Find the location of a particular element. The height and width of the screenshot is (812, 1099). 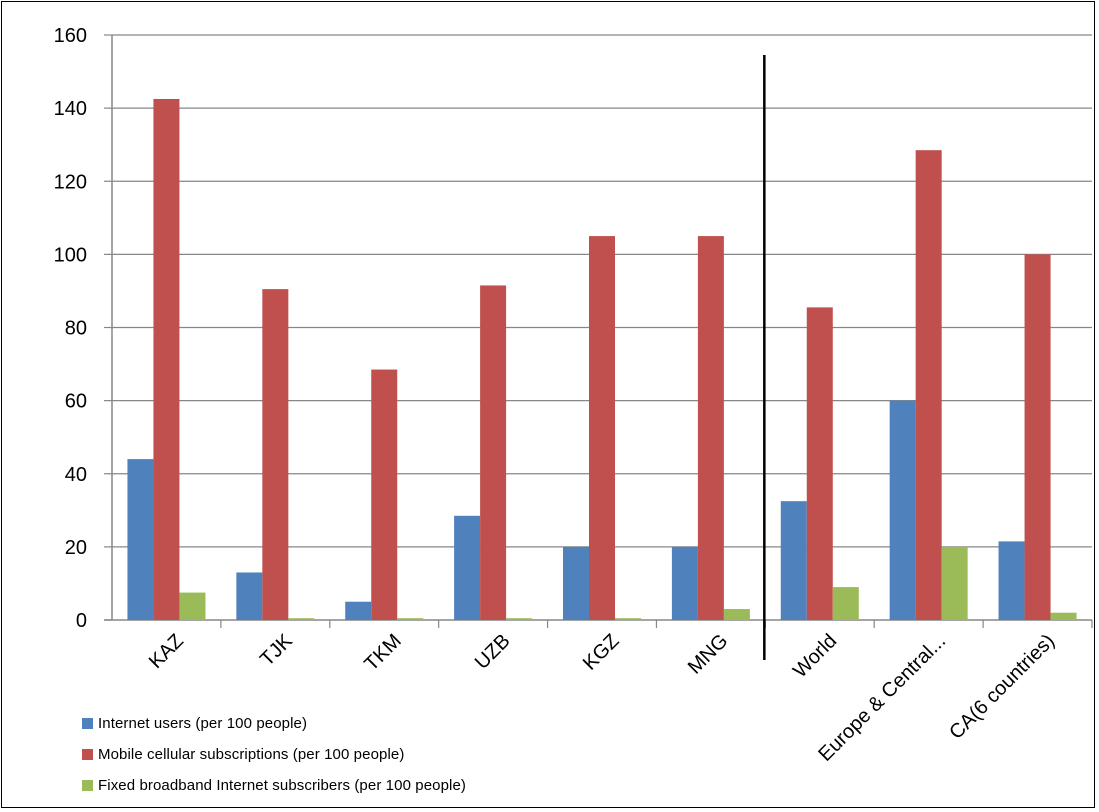

y-tick-label-140: 140 is located at coordinates (70, 109).